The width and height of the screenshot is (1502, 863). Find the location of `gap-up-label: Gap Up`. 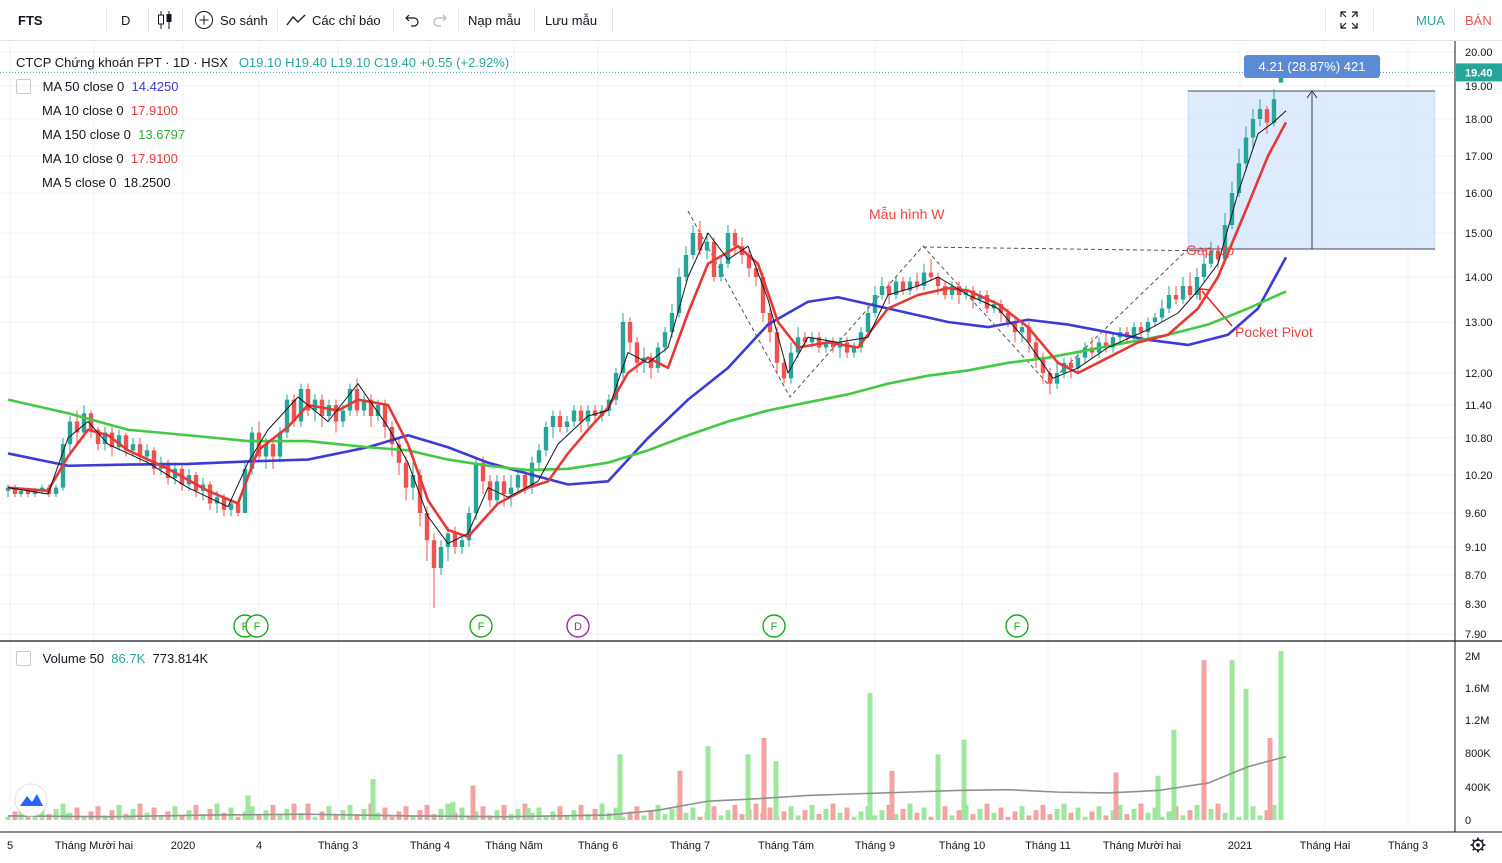

gap-up-label: Gap Up is located at coordinates (1210, 250).